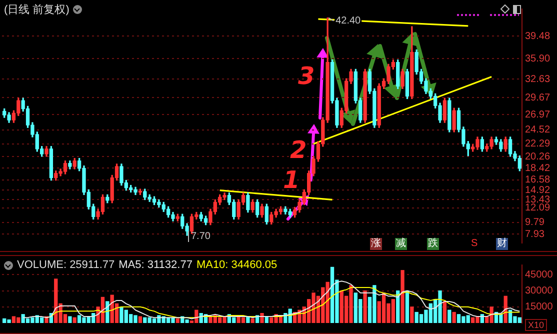 The height and width of the screenshot is (334, 557). Describe the element at coordinates (537, 180) in the screenshot. I see `y-tick-label: 16.58` at that location.